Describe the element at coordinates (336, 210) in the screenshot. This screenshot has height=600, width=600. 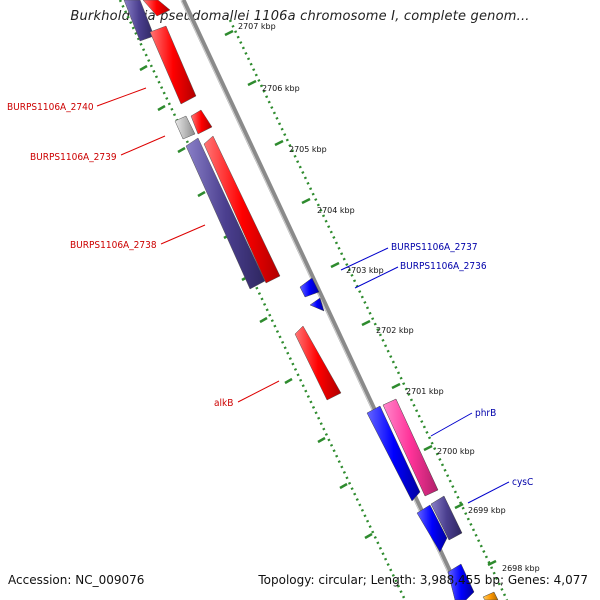
I see `tick-label: 2704 kbp` at that location.